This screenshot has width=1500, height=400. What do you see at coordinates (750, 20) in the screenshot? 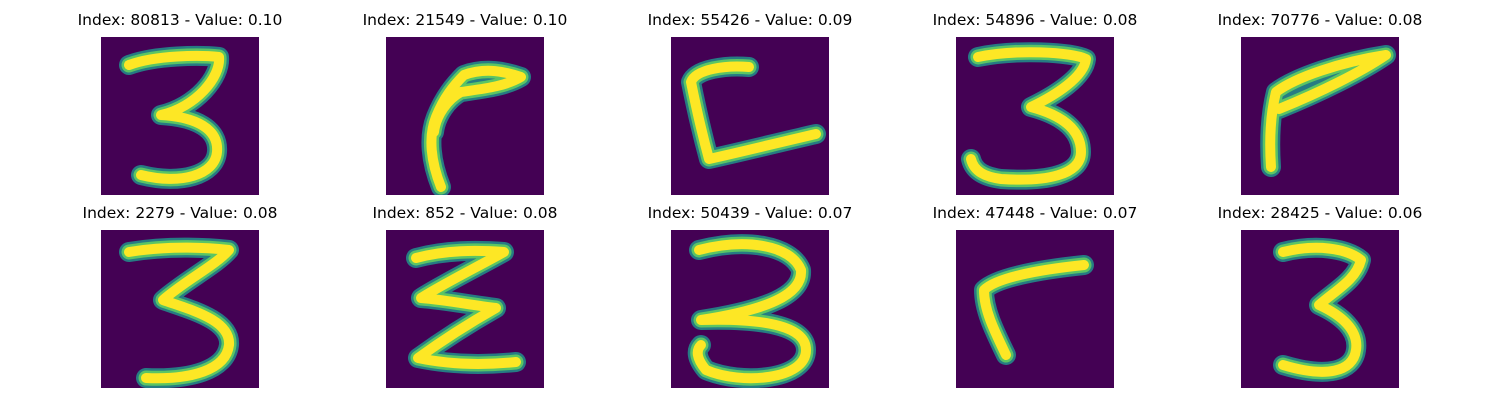
I see `panel-title: Index: 55426 - Value: 0.09` at bounding box center [750, 20].